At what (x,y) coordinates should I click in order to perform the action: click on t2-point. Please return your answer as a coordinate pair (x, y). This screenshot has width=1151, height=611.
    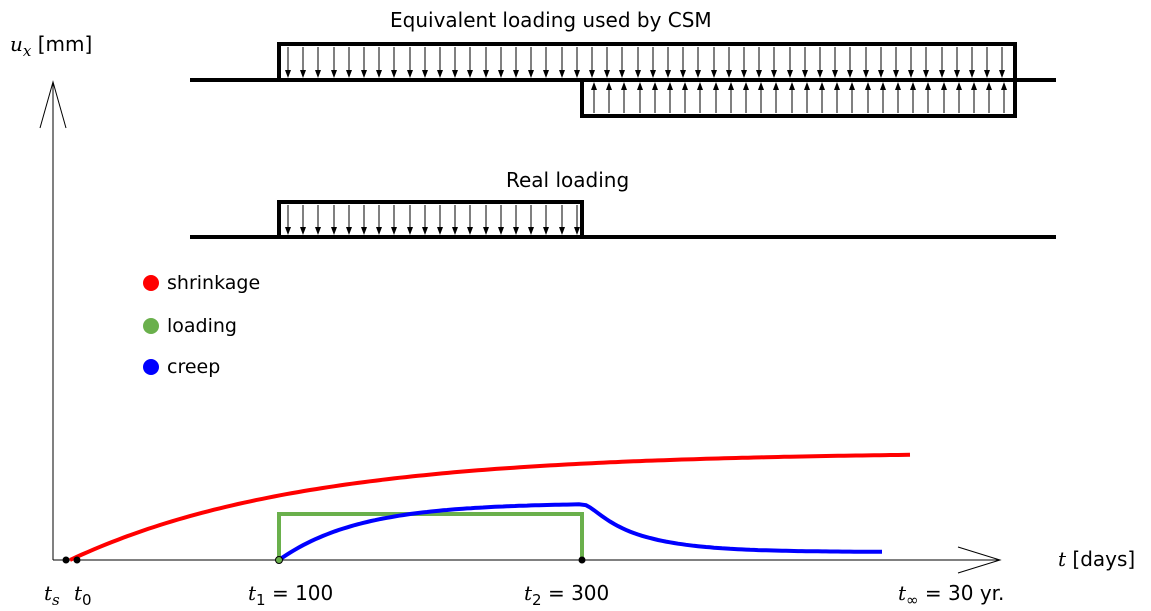
    Looking at the image, I should click on (582, 560).